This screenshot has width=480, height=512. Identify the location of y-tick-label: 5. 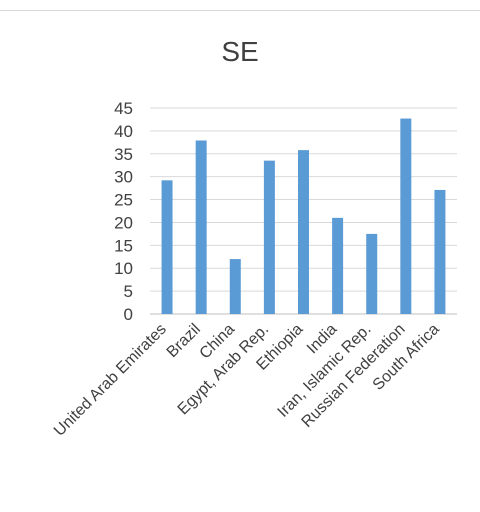
(128, 291).